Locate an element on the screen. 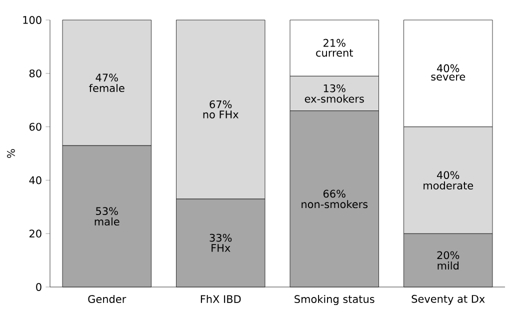  annotation: no FHx is located at coordinates (220, 114).